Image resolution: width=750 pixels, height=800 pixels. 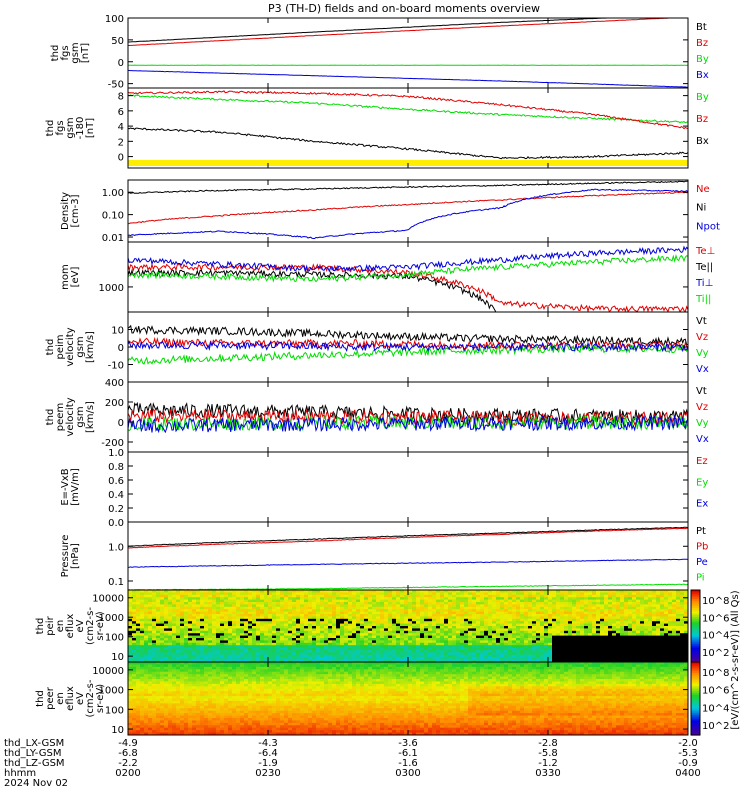 What do you see at coordinates (408, 187) in the screenshot?
I see `series-line-Ni` at bounding box center [408, 187].